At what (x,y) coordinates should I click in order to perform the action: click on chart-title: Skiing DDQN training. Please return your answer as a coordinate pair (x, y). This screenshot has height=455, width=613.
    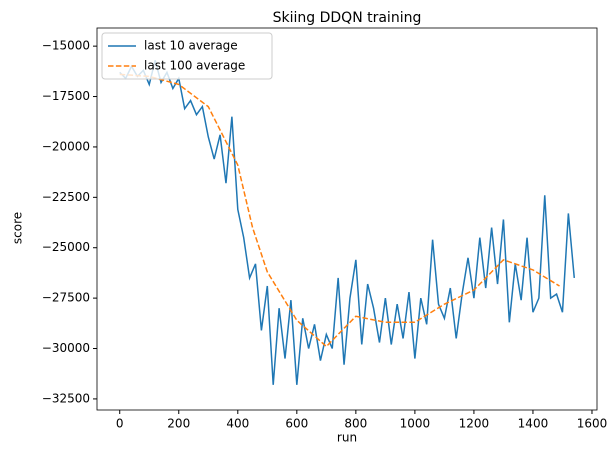
    Looking at the image, I should click on (347, 18).